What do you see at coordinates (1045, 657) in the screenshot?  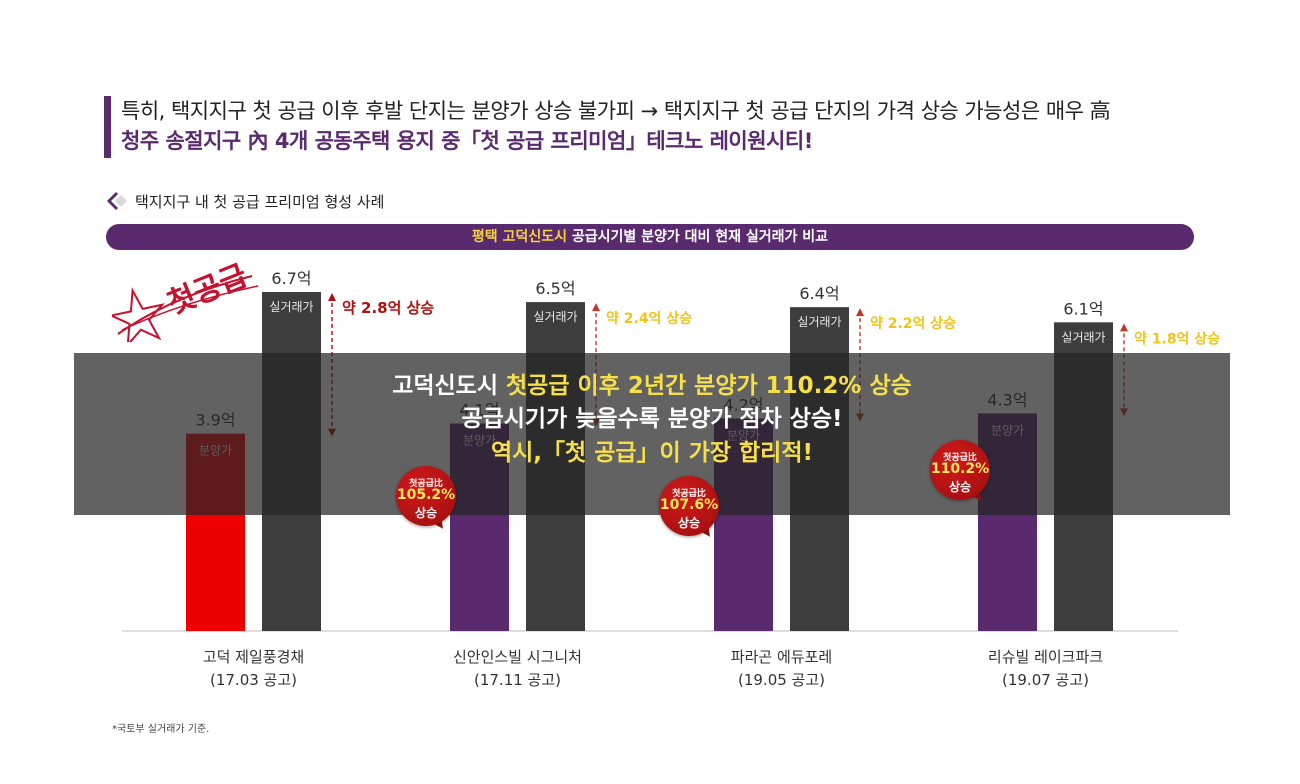 I see `category-label: 리슈빌 레이크파크` at bounding box center [1045, 657].